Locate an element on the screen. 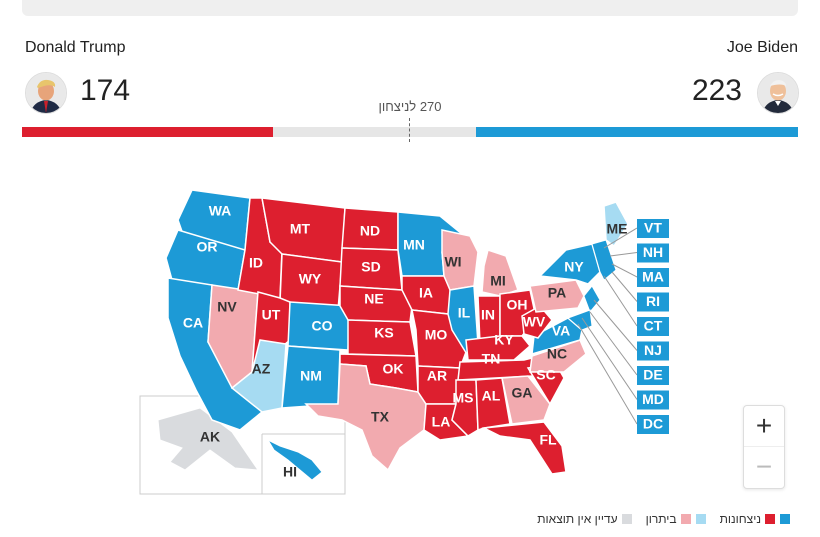 The image size is (820, 537). callout-box-md is located at coordinates (653, 400).